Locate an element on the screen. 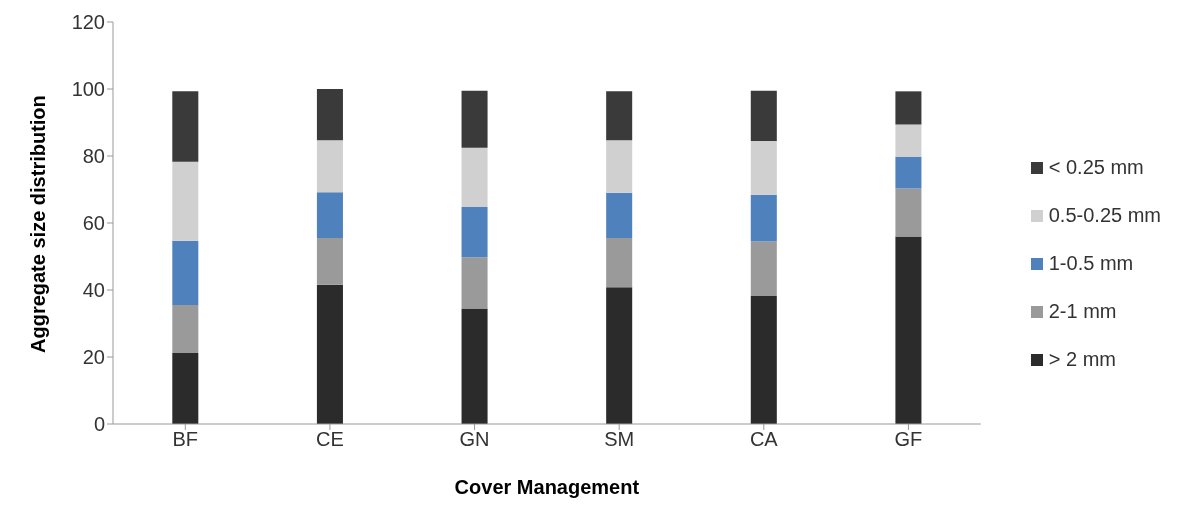  legend-label: > 2 mm is located at coordinates (1082, 359).